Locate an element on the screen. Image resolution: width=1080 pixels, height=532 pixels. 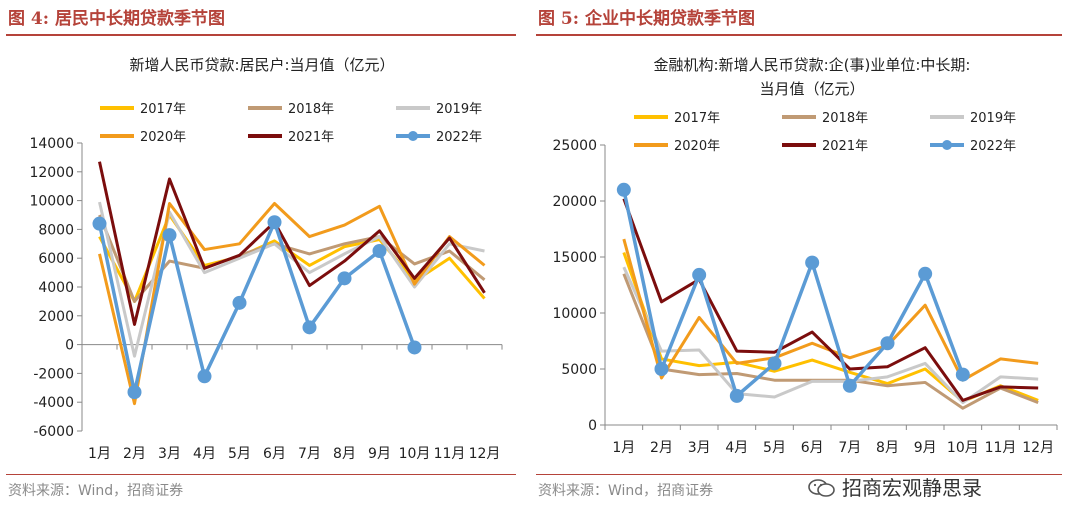
y-tick-label: 25000 is located at coordinates (574, 146).